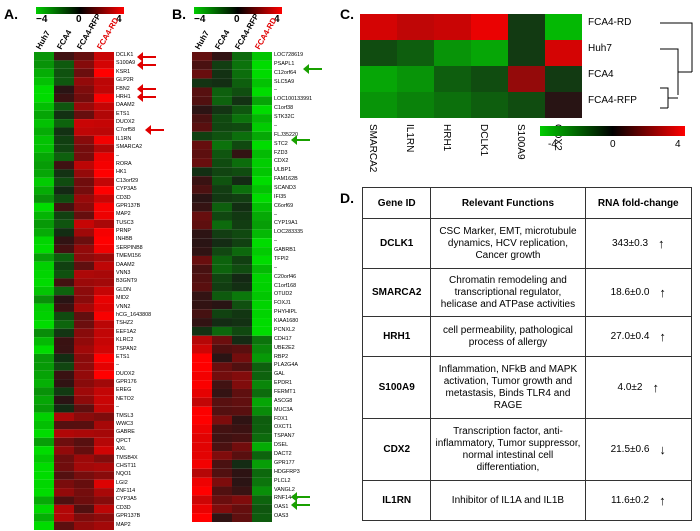 The image size is (700, 531). Describe the element at coordinates (396, 500) in the screenshot. I see `gene-id: IL1RN` at that location.